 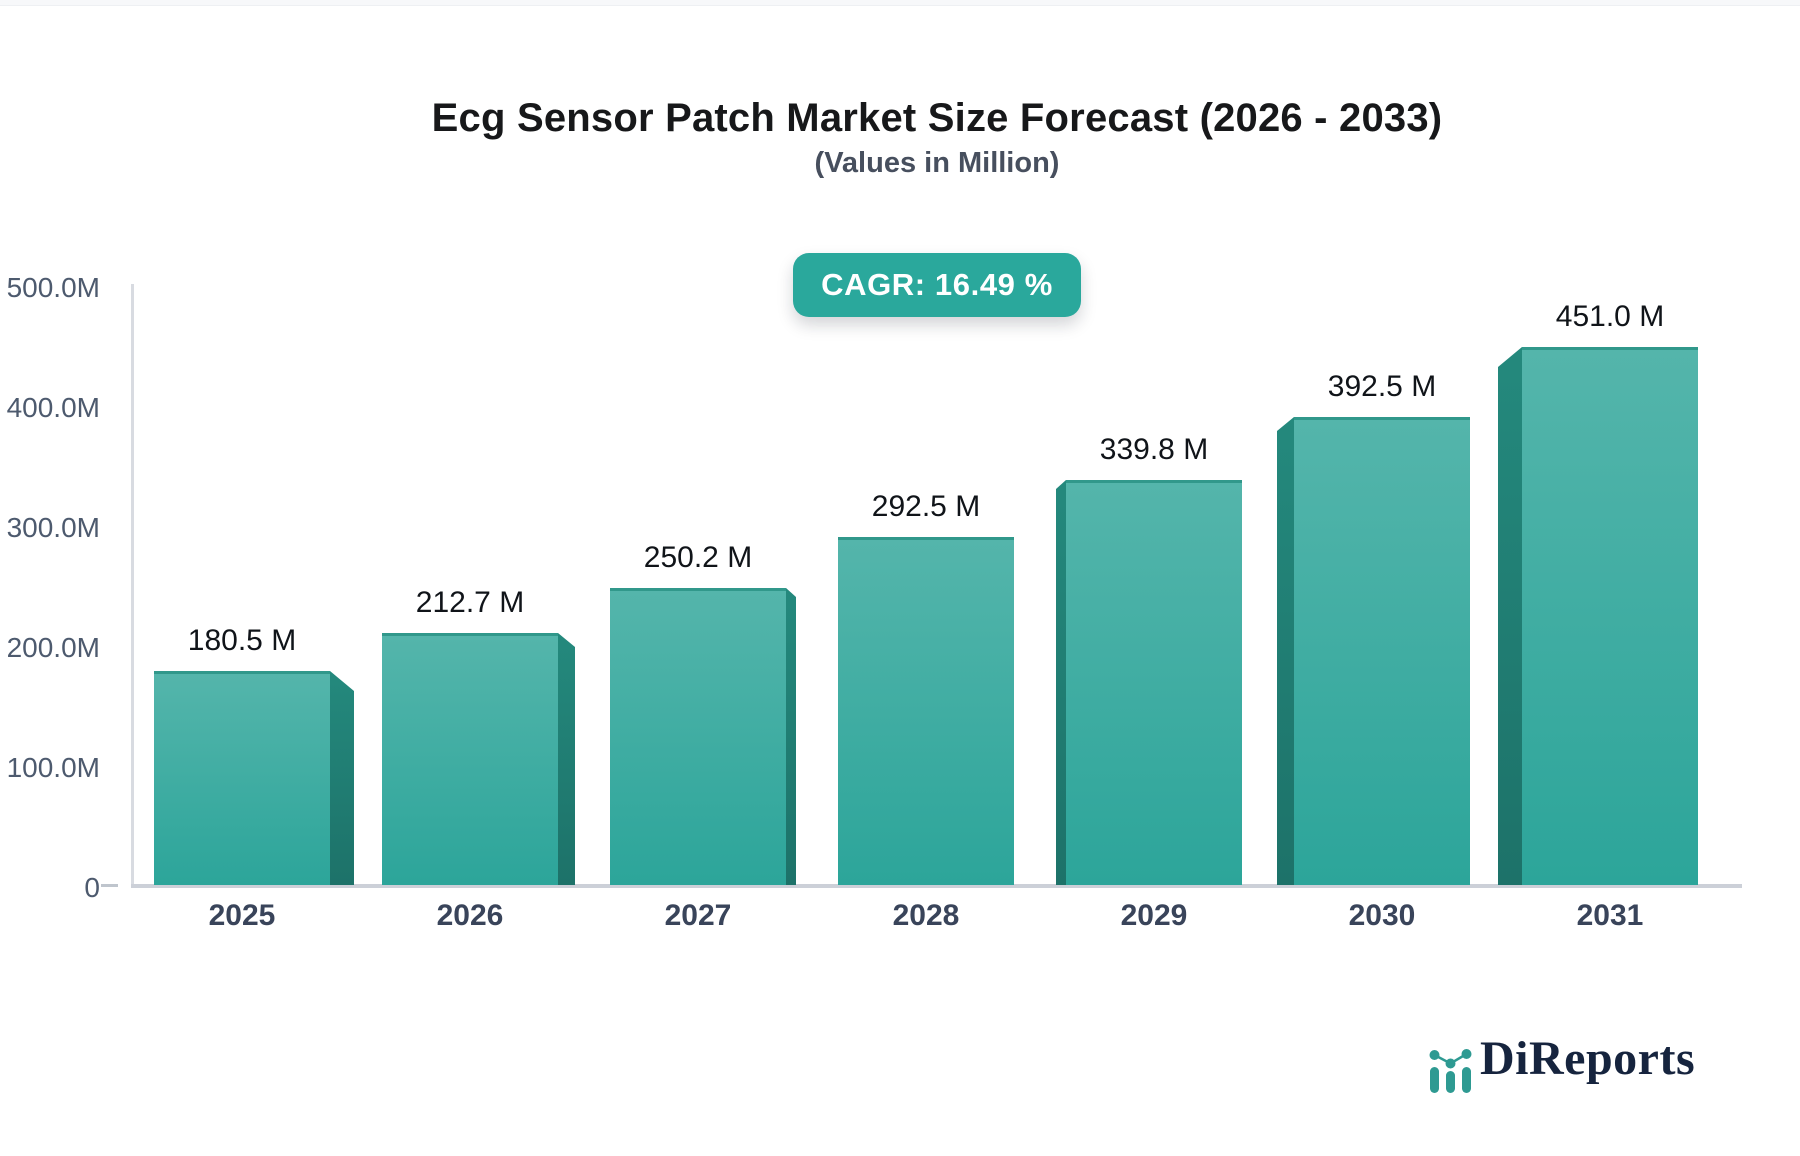 I want to click on bar-value-label: 292.5 M, so click(x=926, y=506).